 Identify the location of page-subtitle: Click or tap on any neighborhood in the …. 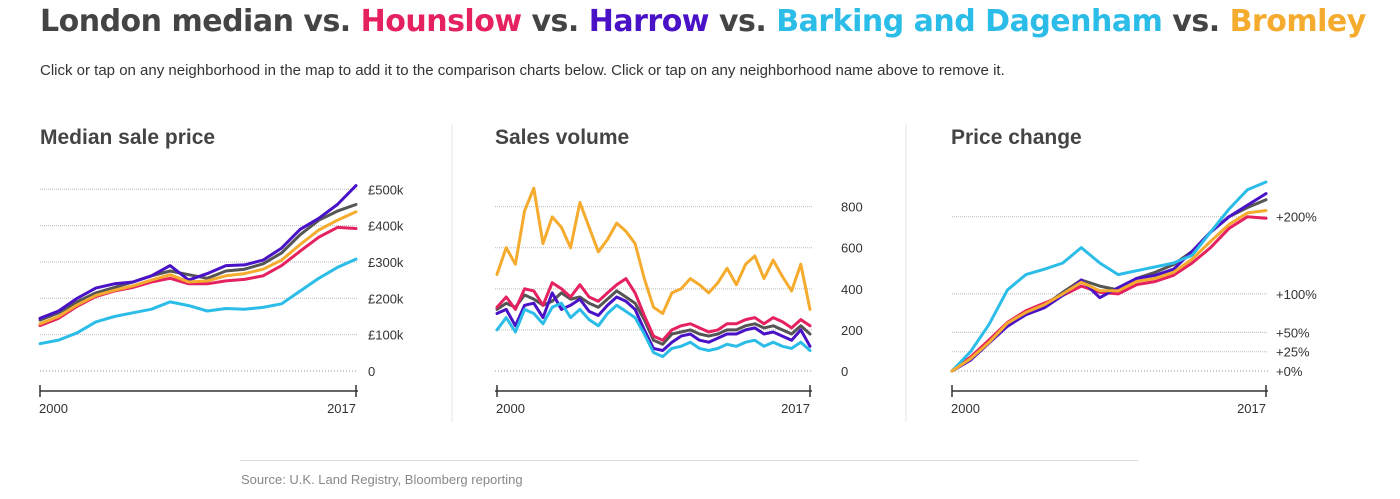
(522, 70).